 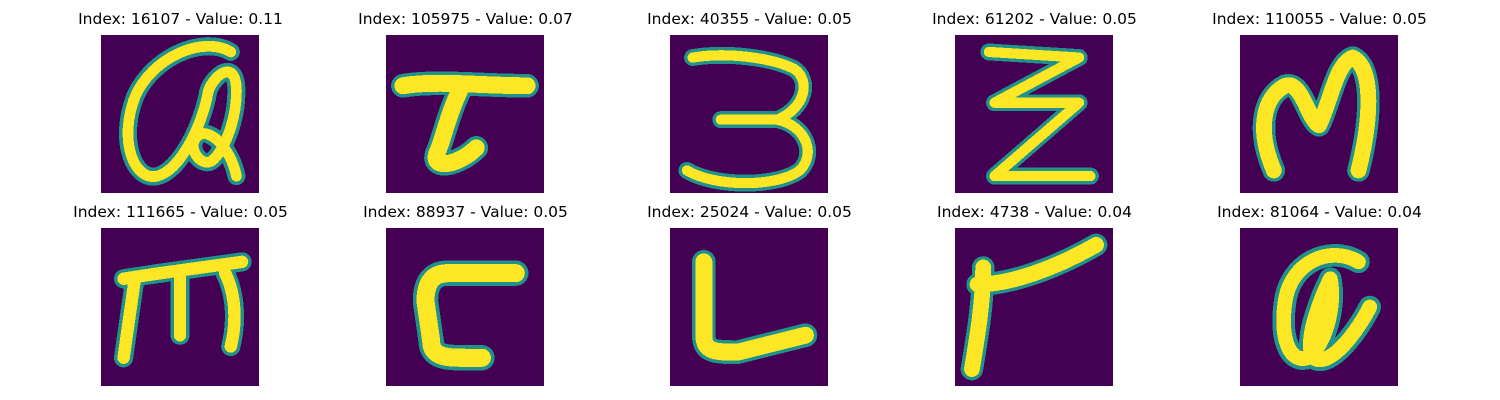 I want to click on panel-title: Index: 81064 - Value: 0.04, so click(x=1319, y=212).